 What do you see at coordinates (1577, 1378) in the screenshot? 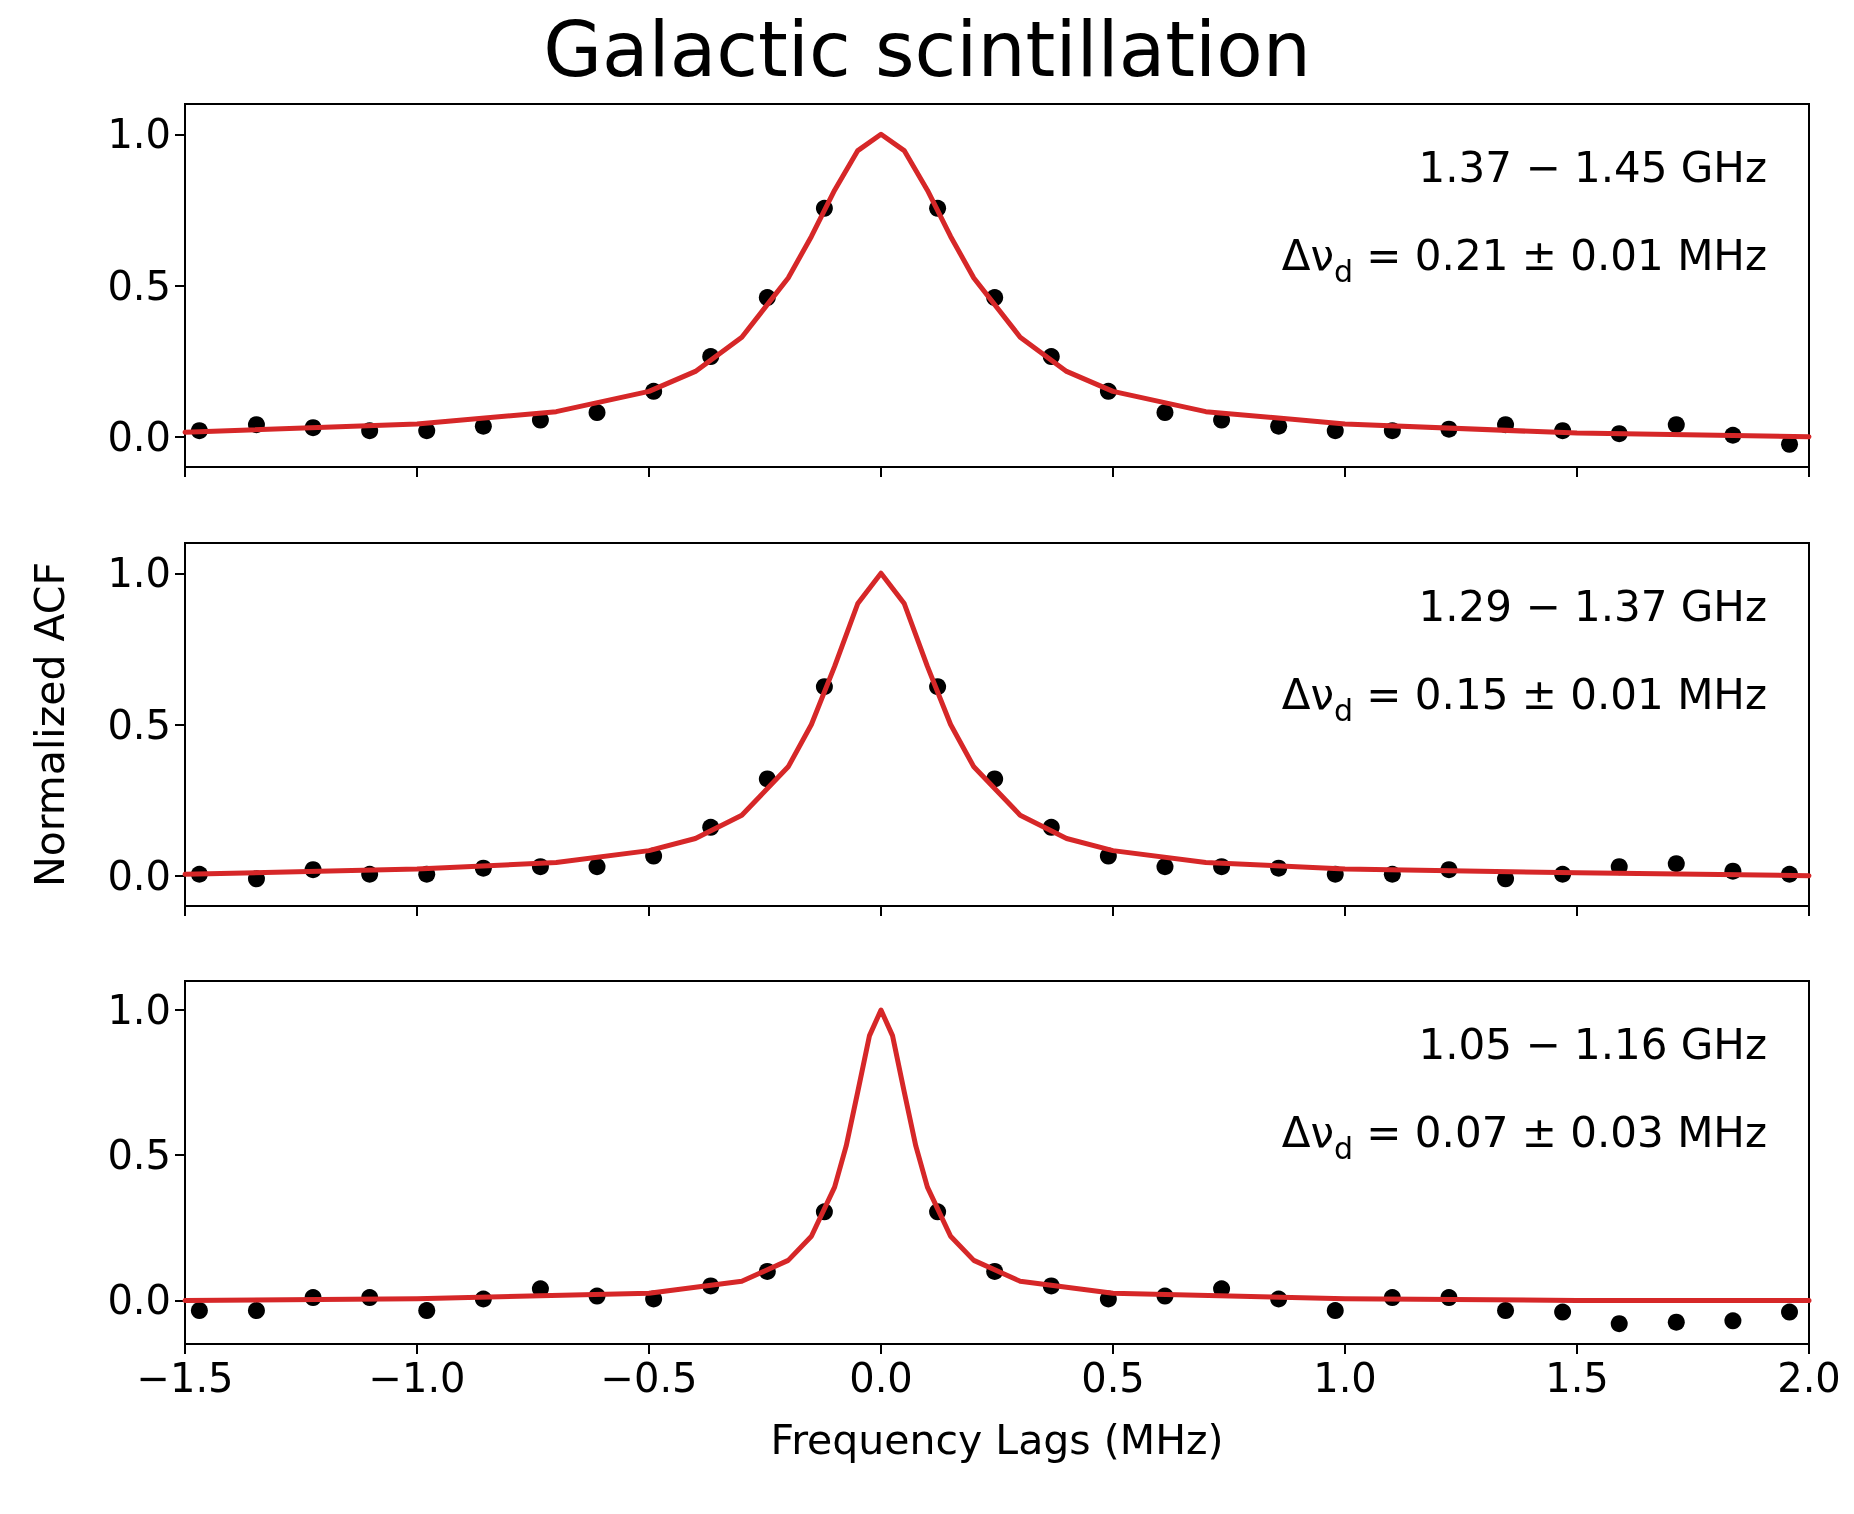
I see `x-tick-label: 1.5` at bounding box center [1577, 1378].